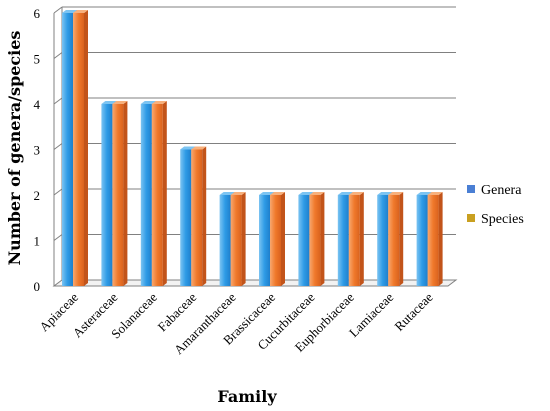 The height and width of the screenshot is (411, 550). I want to click on bar-side-species-asteraceae, so click(125, 193).